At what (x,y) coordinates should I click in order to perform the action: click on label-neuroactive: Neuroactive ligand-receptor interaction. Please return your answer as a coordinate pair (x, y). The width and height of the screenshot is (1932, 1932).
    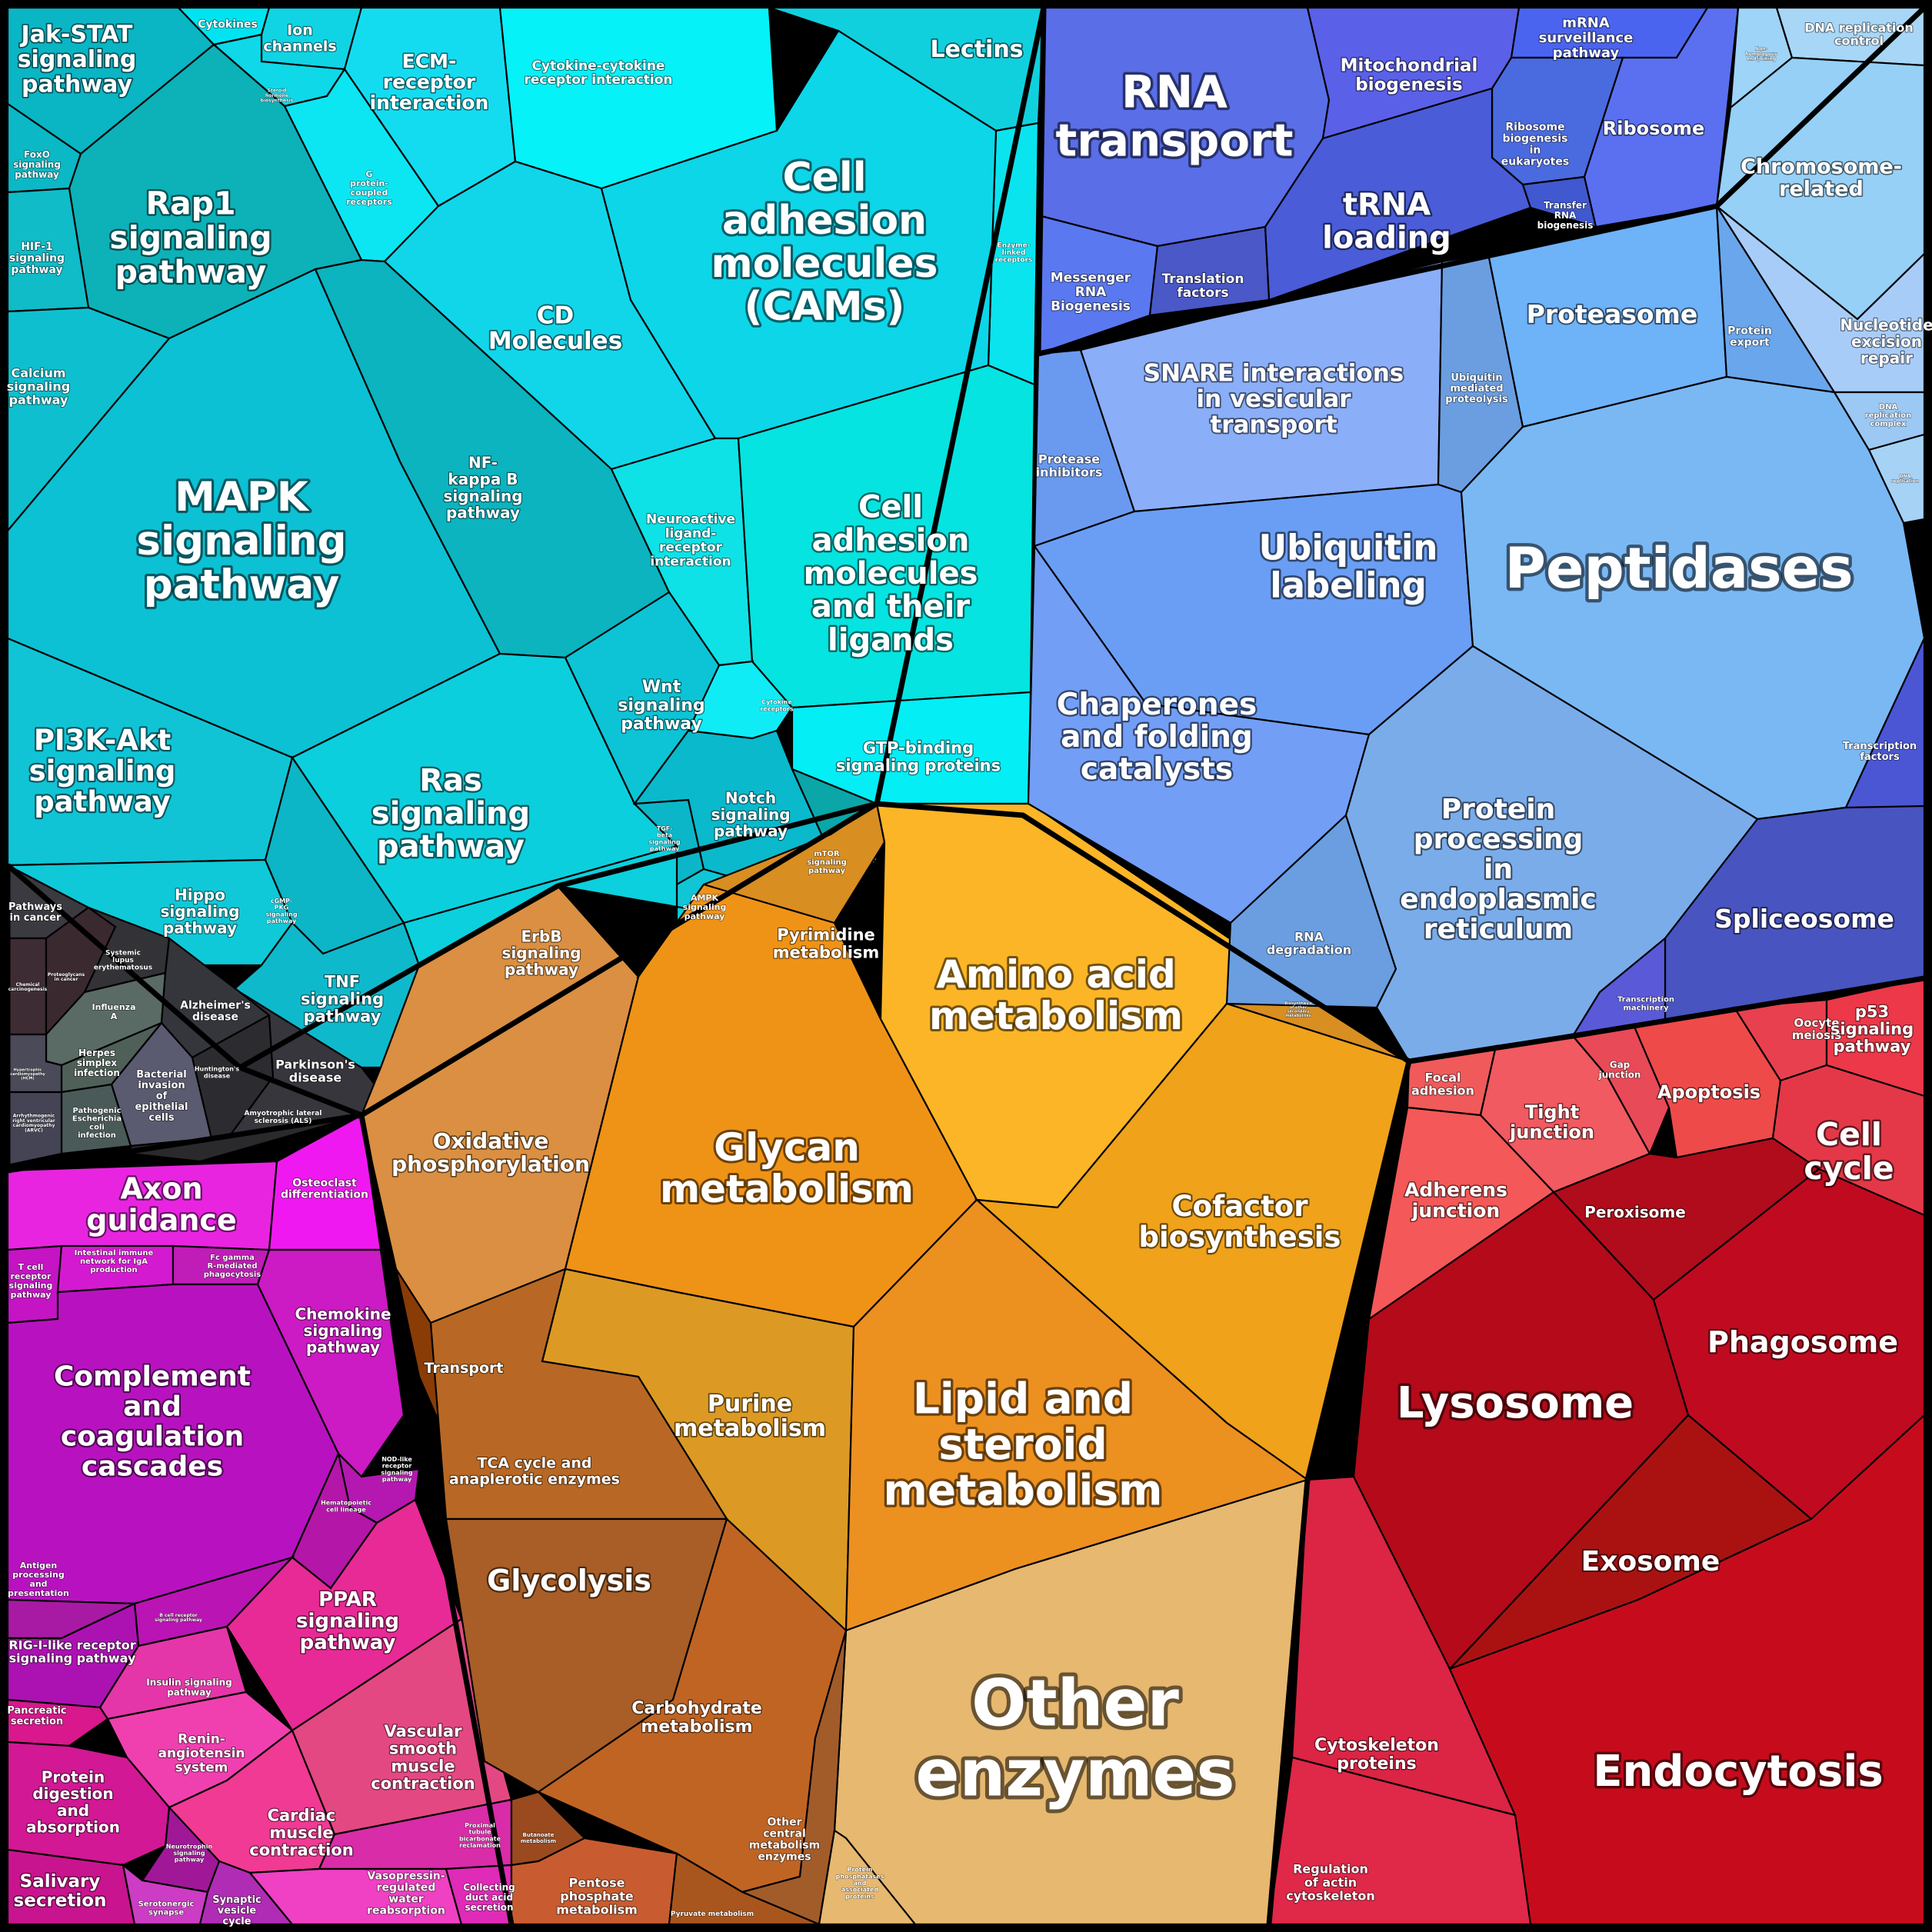
    Looking at the image, I should click on (690, 540).